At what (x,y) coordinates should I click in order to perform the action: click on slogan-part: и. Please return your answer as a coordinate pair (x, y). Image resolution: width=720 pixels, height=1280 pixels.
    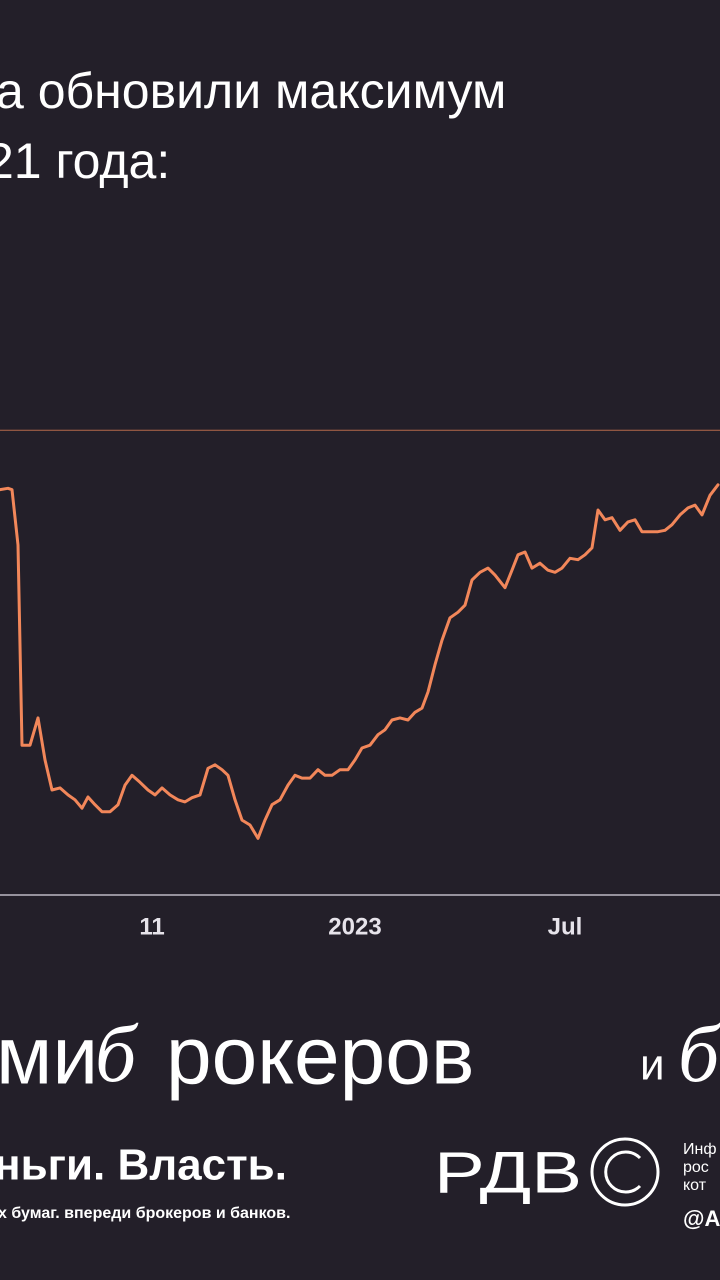
    Looking at the image, I should click on (652, 1065).